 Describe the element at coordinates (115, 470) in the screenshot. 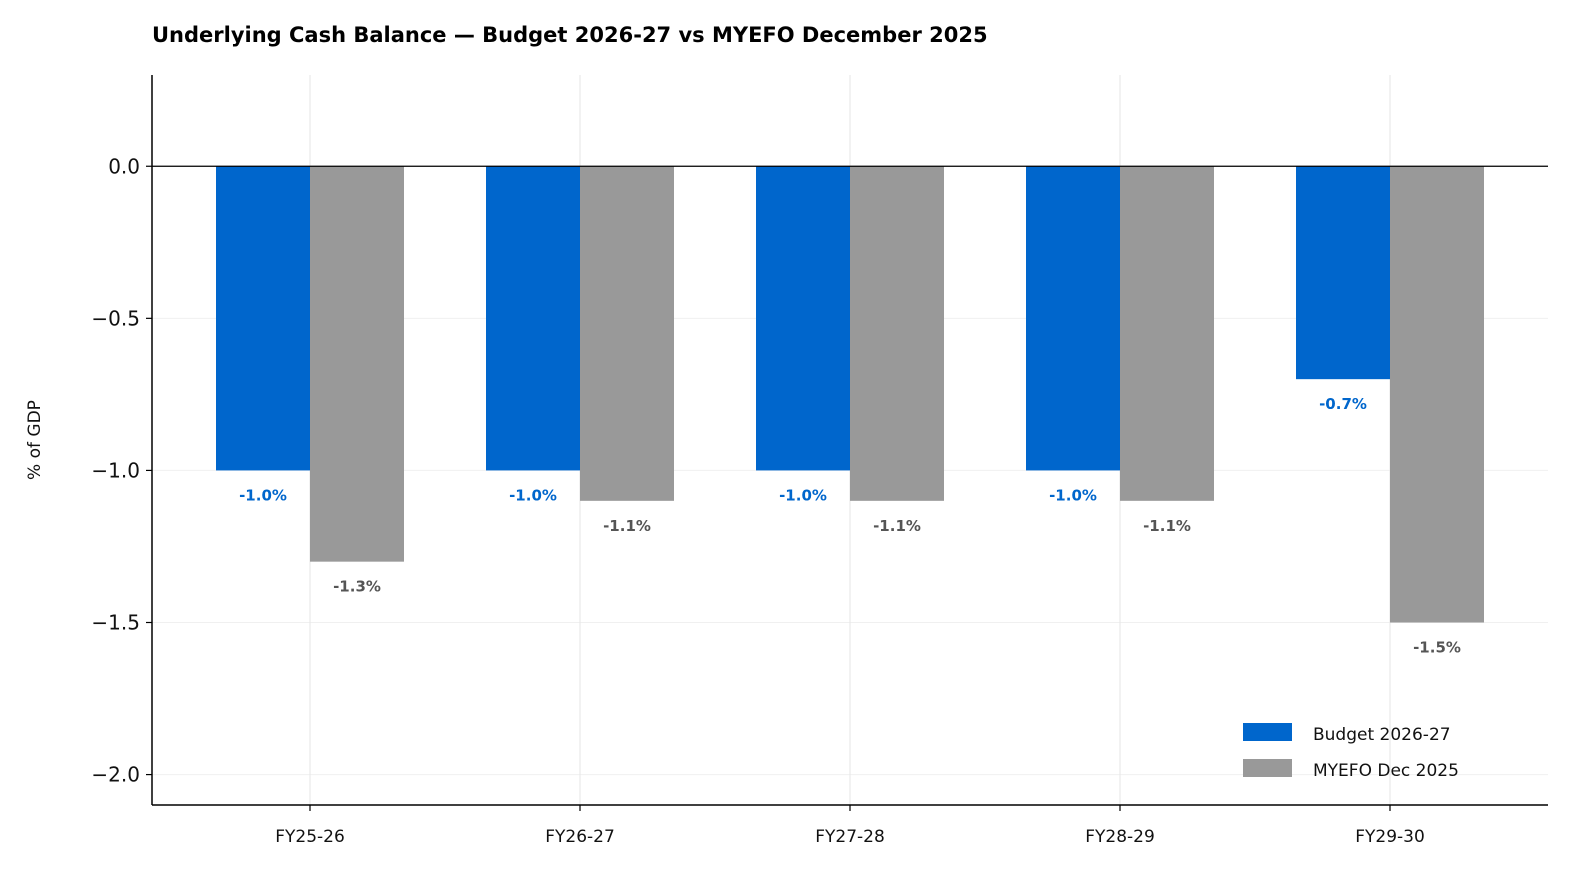

I see `y-tick-label: −1.0` at that location.